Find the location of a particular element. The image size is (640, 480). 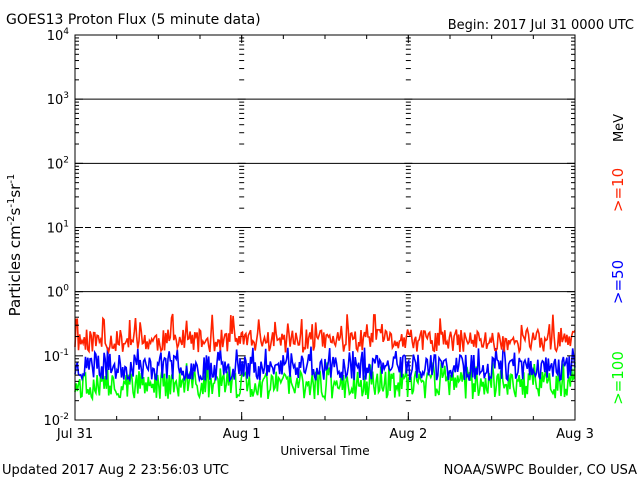

x-tick-label: Aug 3 is located at coordinates (575, 434).